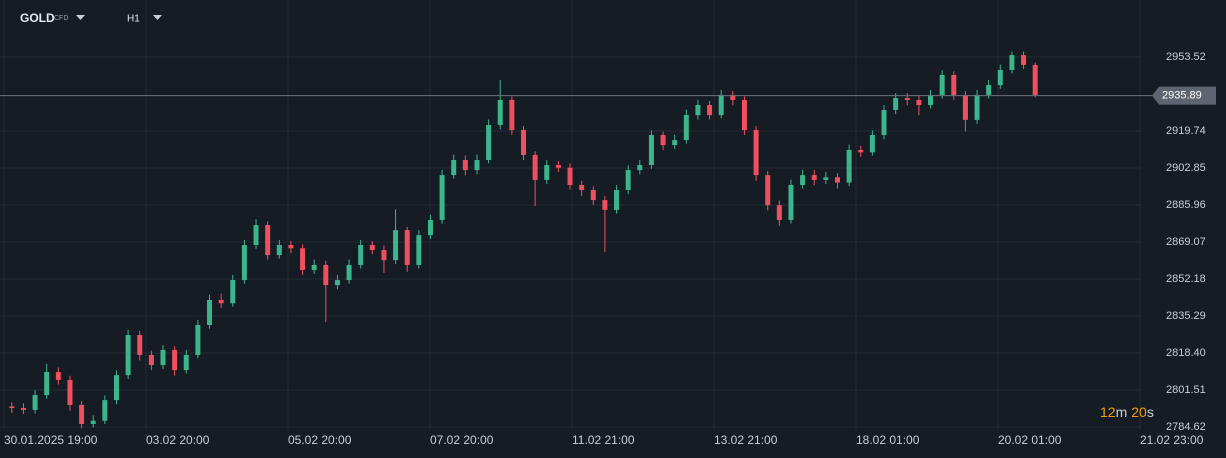 The width and height of the screenshot is (1226, 458). Describe the element at coordinates (1186, 316) in the screenshot. I see `y-tick-label: 2835.29` at that location.